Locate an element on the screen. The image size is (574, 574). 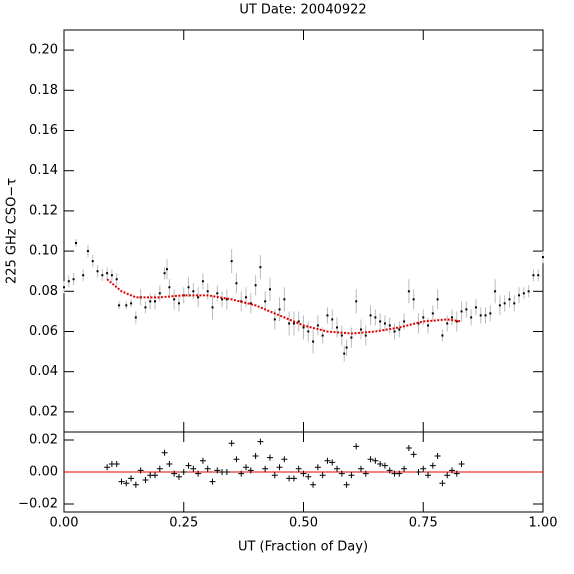
y-tick-label: 0.20 is located at coordinates (43, 50).